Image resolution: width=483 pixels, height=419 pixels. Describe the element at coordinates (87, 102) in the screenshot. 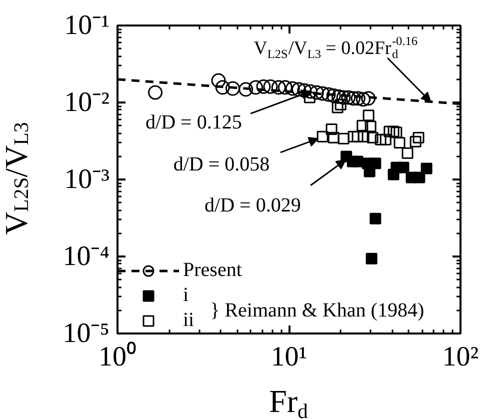

I see `y-tick-label: 10⁻²` at that location.